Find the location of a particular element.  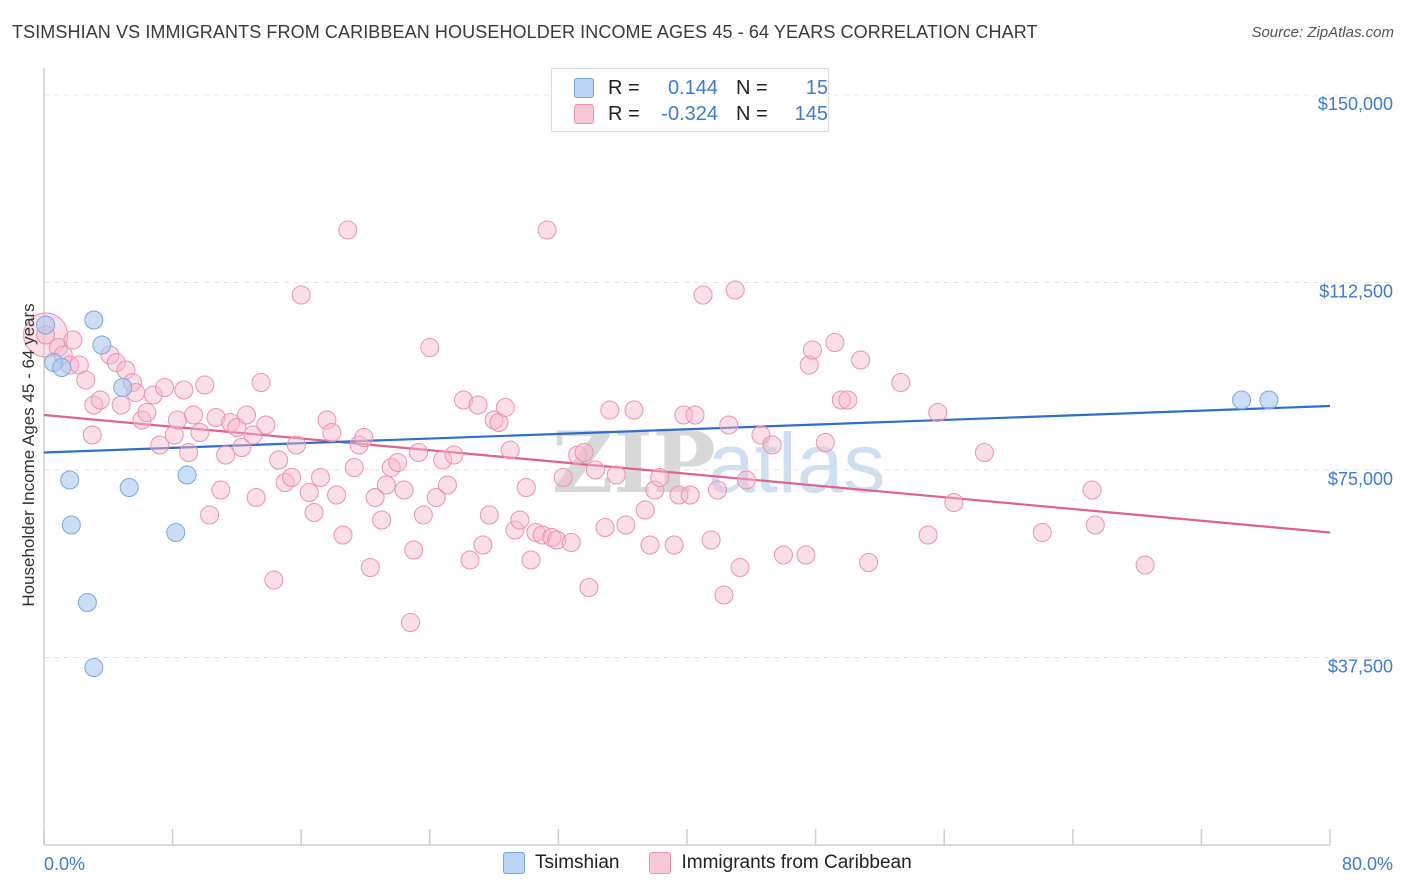

x-tick-label-min: 0.0% is located at coordinates (64, 864).